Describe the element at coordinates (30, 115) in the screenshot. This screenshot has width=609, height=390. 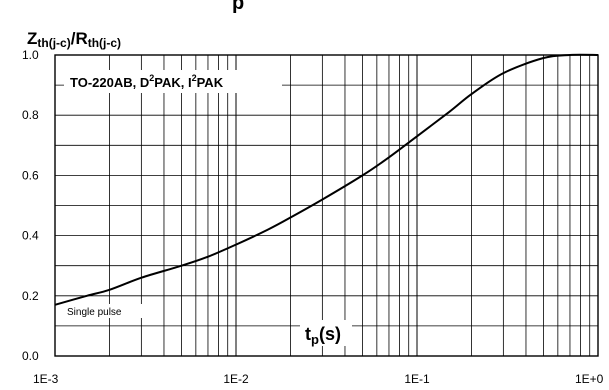
I see `y-tick-label: 0.8` at that location.